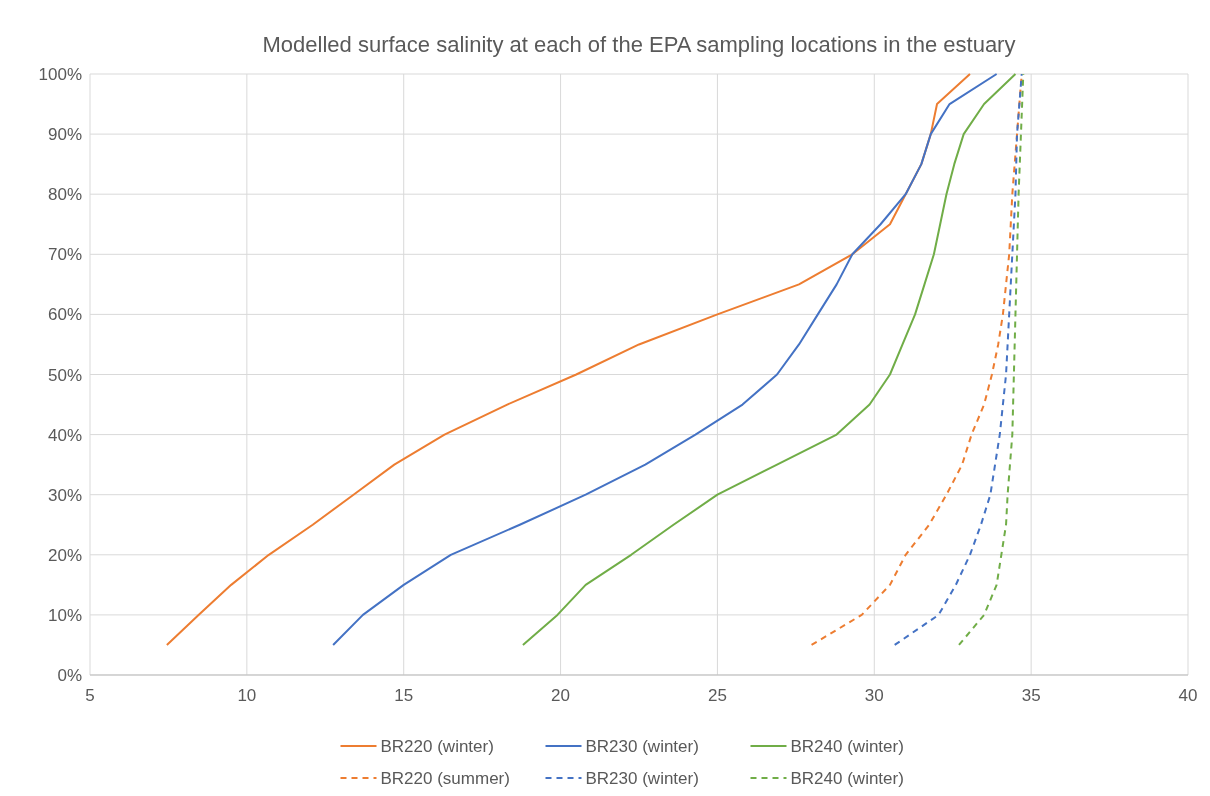 The width and height of the screenshot is (1210, 796). I want to click on x-tick-label: 5, so click(90, 695).